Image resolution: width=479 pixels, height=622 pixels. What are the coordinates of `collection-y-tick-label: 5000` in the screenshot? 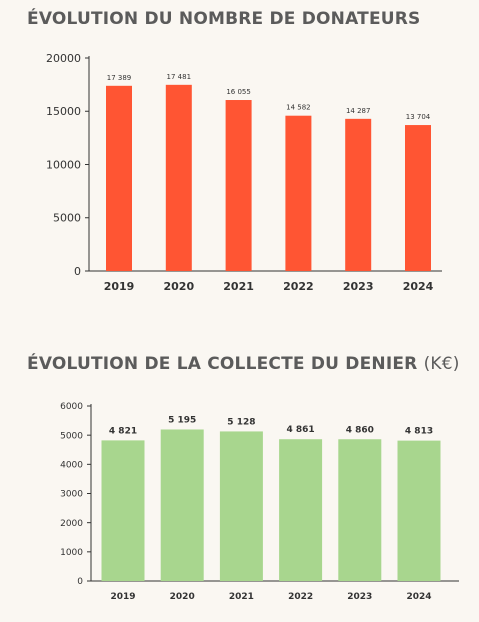 It's located at (71, 436).